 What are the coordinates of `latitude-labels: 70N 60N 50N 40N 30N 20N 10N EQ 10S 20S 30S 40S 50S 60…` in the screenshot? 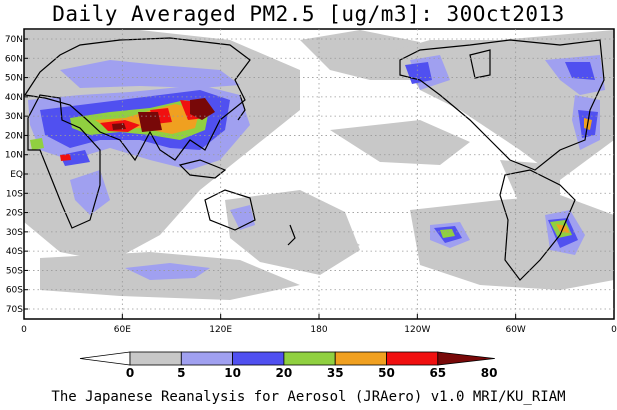 It's located at (14, 175).